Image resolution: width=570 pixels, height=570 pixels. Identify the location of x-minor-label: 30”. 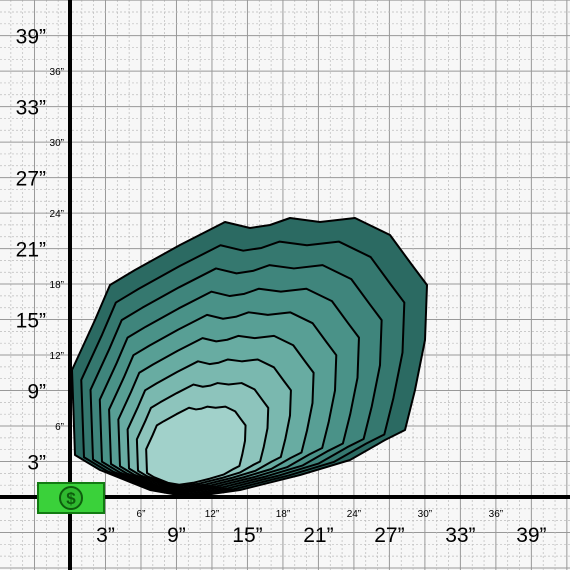
(425, 514).